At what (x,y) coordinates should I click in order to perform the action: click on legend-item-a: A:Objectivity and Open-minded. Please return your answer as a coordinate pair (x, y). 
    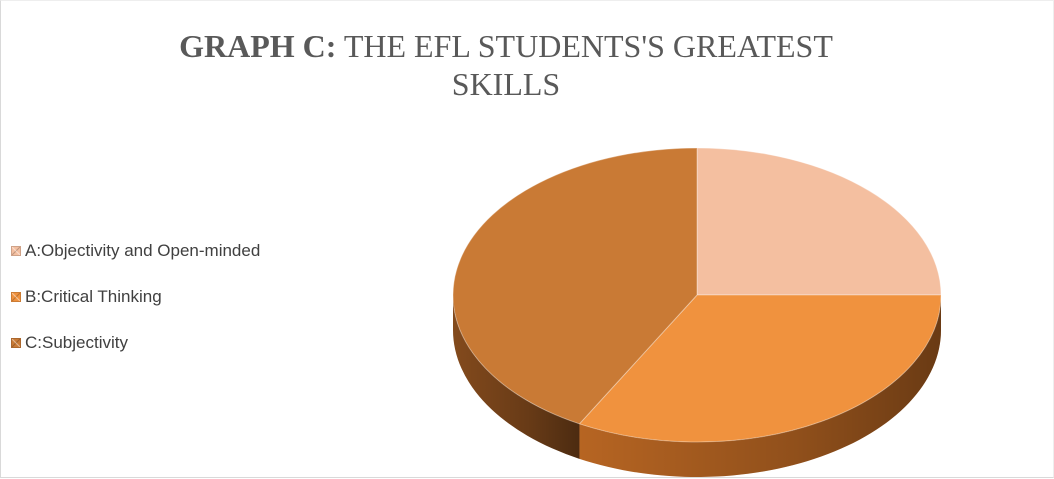
    Looking at the image, I should click on (135, 251).